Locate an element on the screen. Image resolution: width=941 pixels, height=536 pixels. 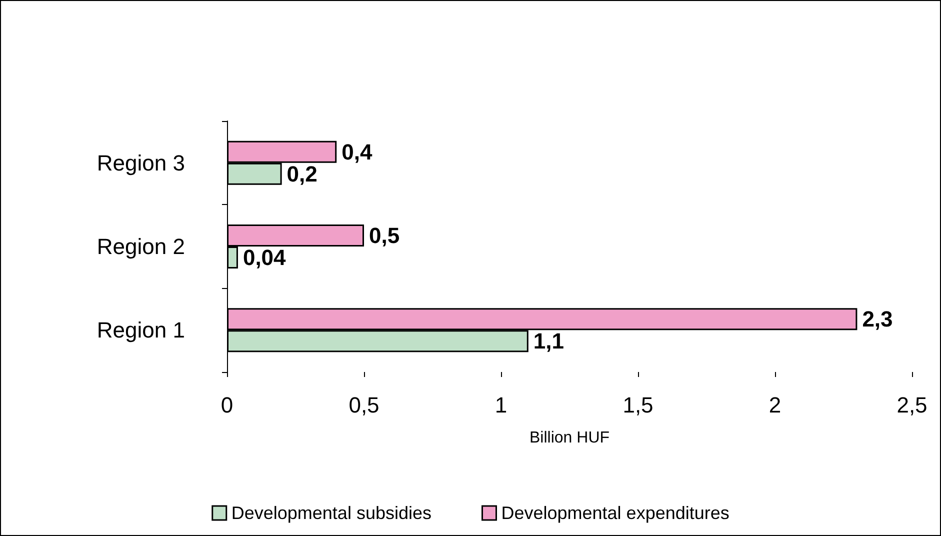
data-label: 0,5 is located at coordinates (384, 235).